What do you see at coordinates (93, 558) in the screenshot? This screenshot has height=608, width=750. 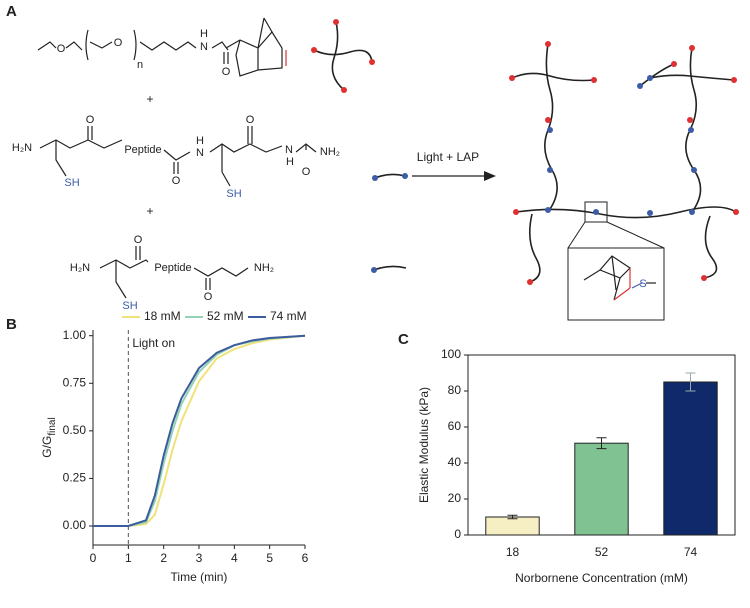 I see `x-tick-label: 0` at bounding box center [93, 558].